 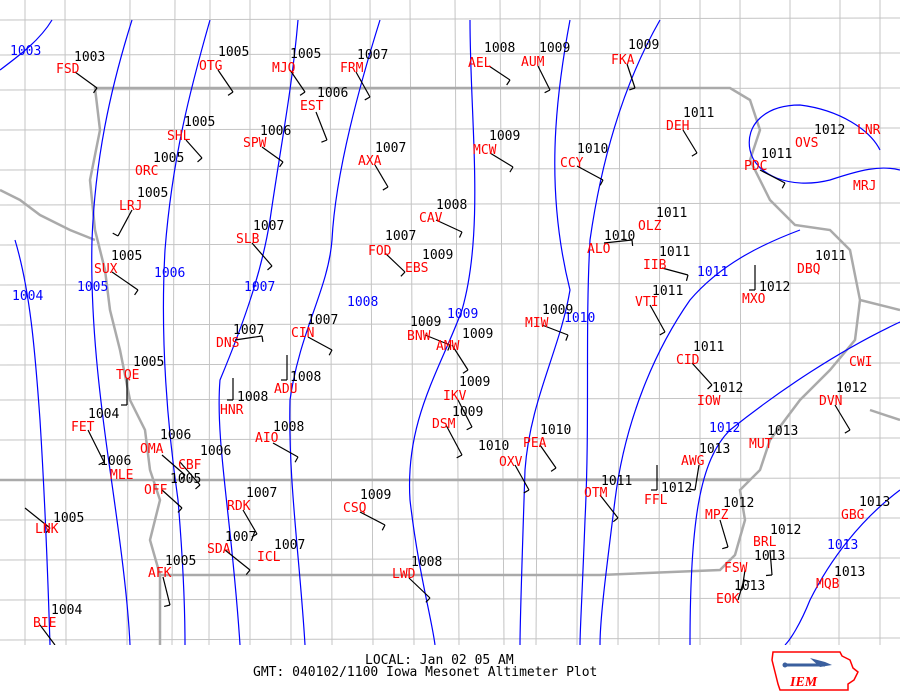 I want to click on station-id: FET, so click(x=83, y=427).